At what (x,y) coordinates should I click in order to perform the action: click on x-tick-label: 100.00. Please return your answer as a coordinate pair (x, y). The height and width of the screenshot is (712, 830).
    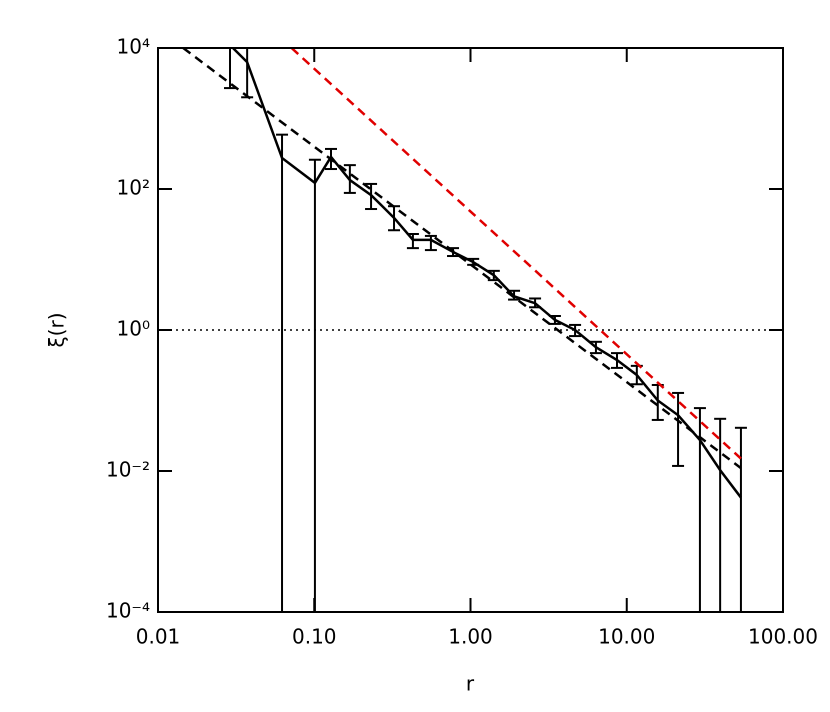
    Looking at the image, I should click on (783, 637).